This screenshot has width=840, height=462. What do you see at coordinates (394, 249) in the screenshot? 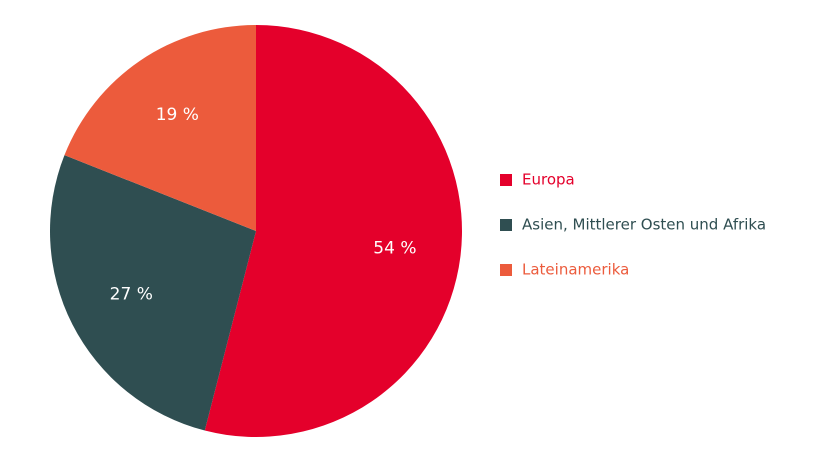
I see `slice-label: 54 %` at bounding box center [394, 249].